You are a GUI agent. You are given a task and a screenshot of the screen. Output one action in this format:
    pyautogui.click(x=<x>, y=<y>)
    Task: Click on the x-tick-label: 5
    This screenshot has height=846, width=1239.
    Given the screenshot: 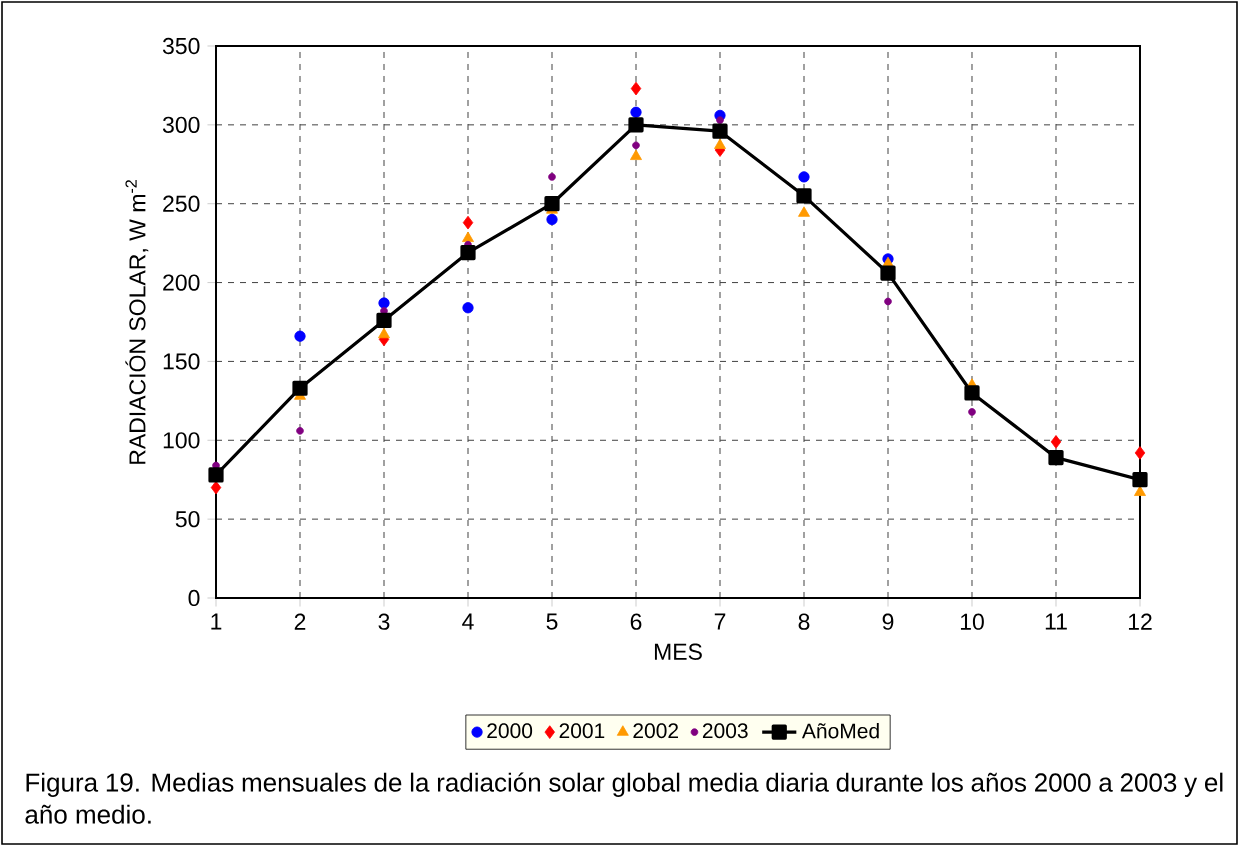 What is the action you would take?
    pyautogui.click(x=552, y=621)
    